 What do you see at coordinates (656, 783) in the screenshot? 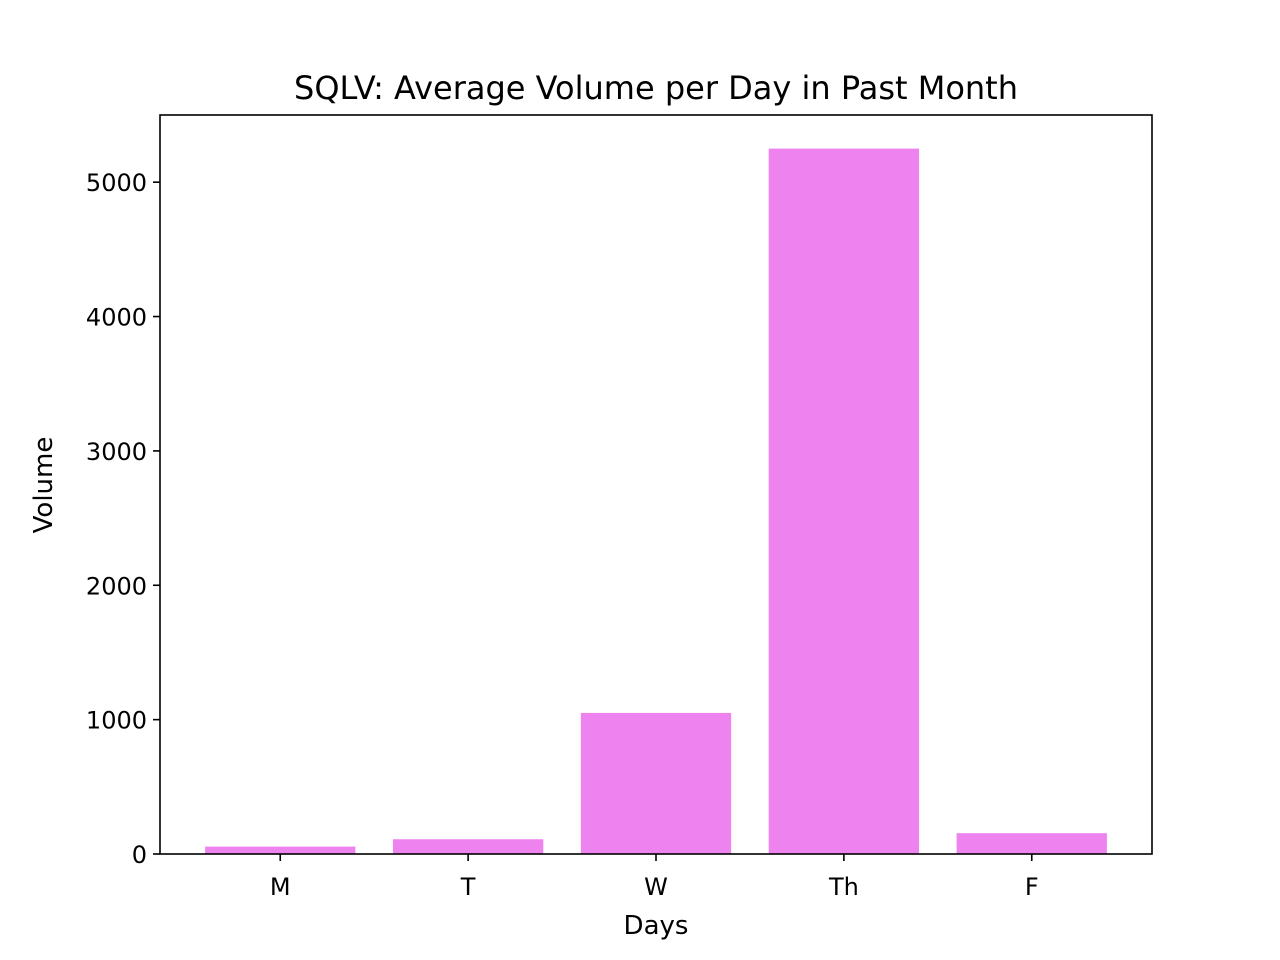
I see `bar-w` at bounding box center [656, 783].